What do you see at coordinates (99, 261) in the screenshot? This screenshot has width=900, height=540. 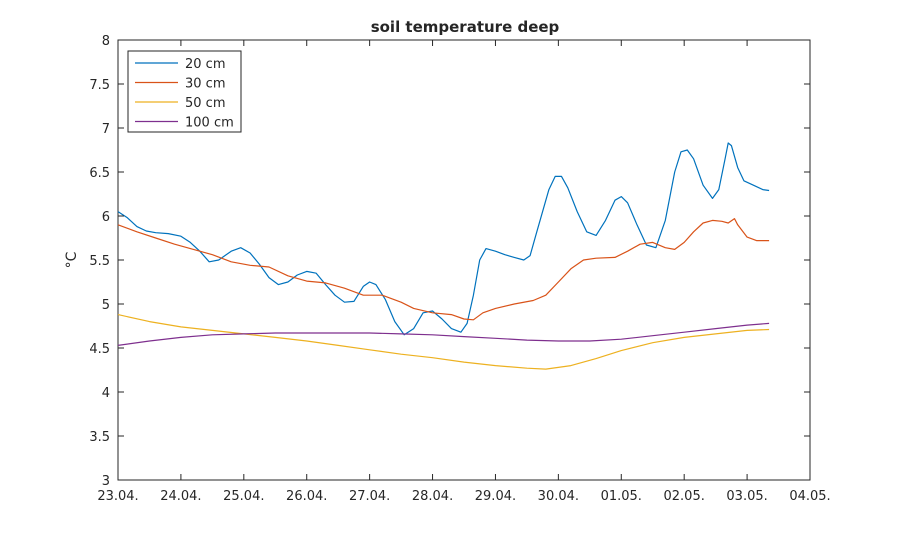 I see `y-tick-label: 5.5` at bounding box center [99, 261].